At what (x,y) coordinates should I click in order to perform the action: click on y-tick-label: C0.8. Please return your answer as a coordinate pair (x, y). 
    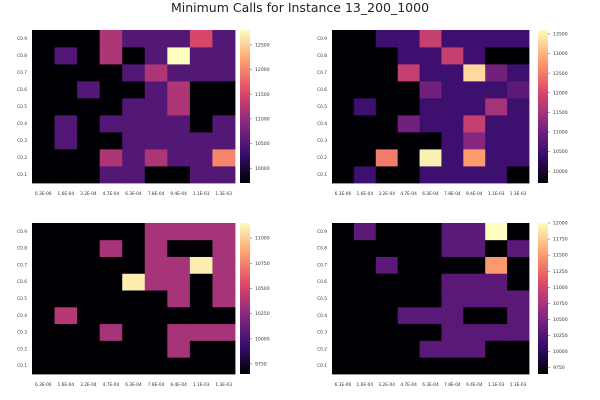
    Looking at the image, I should click on (22, 56).